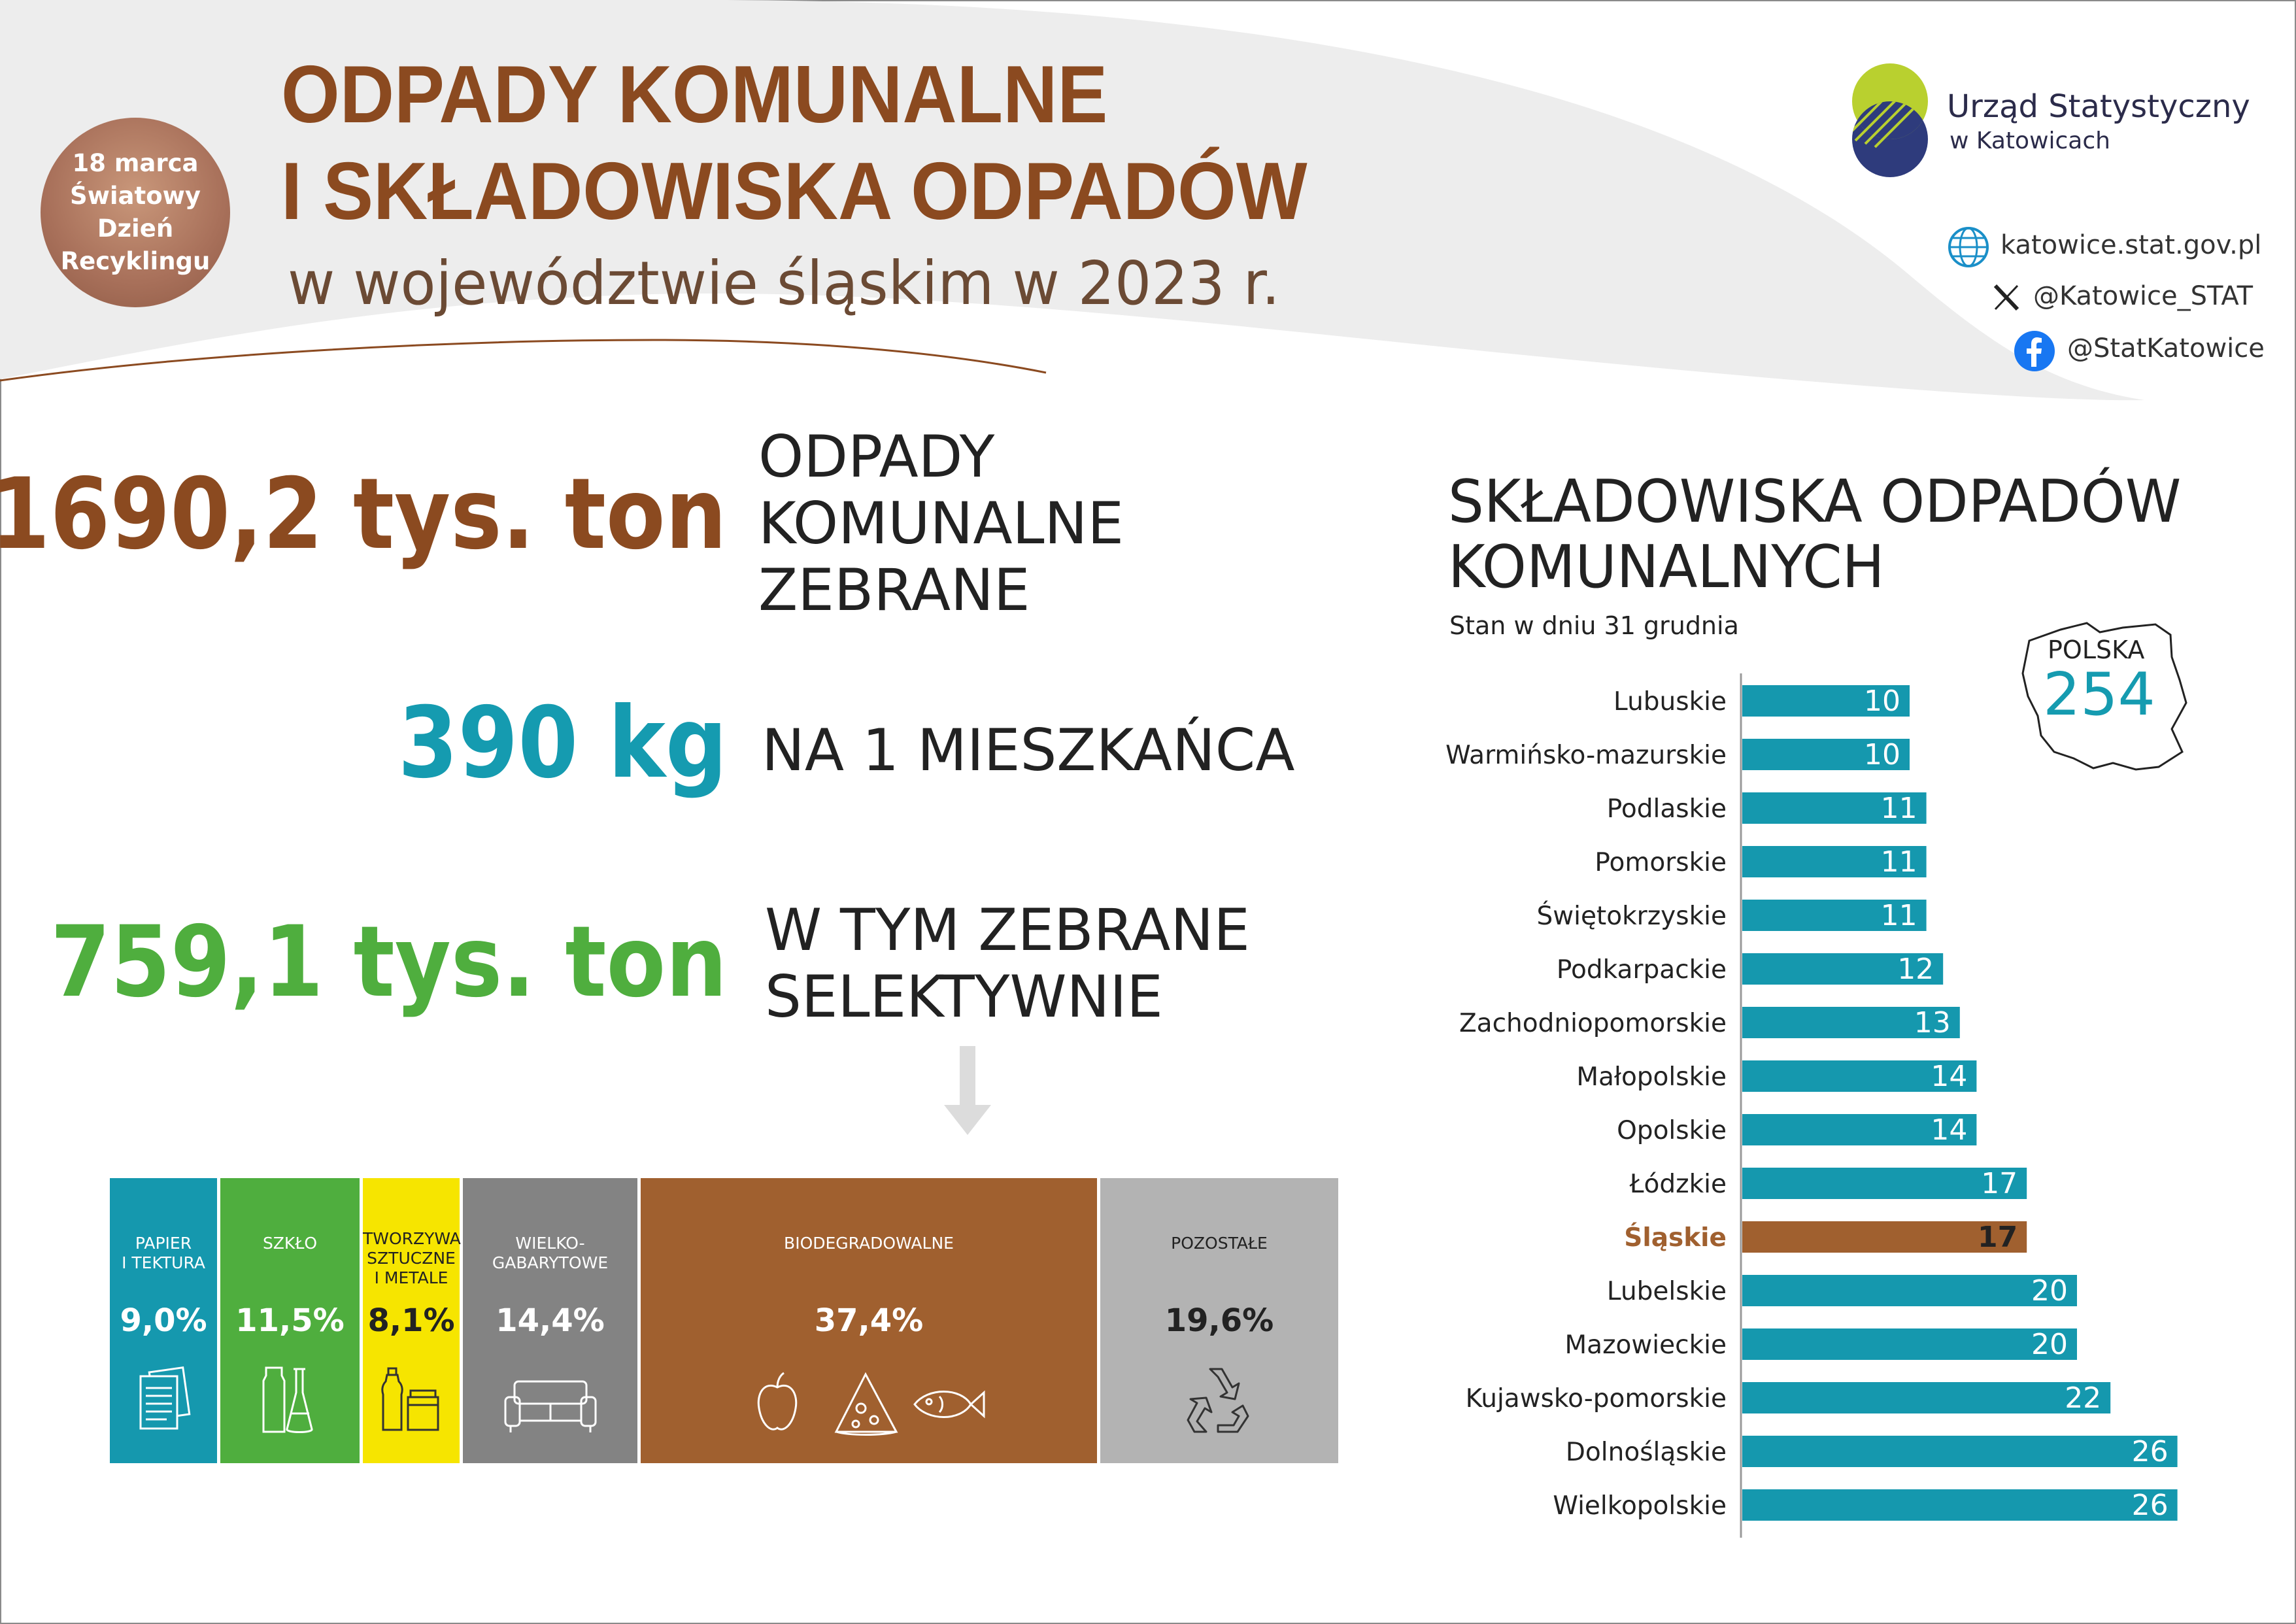 The height and width of the screenshot is (1624, 2296). I want to click on badge-line: 18 marca, so click(136, 163).